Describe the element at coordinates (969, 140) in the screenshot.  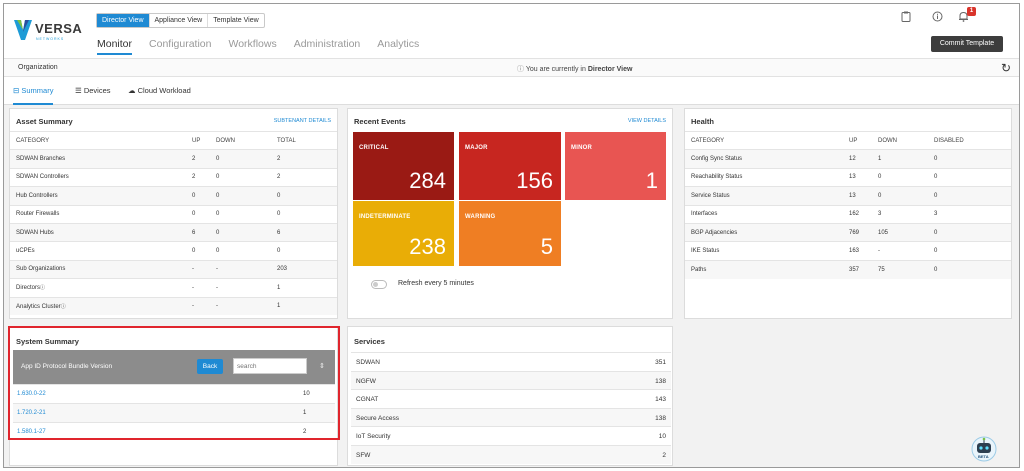
I see `col-disabled: DISABLED` at that location.